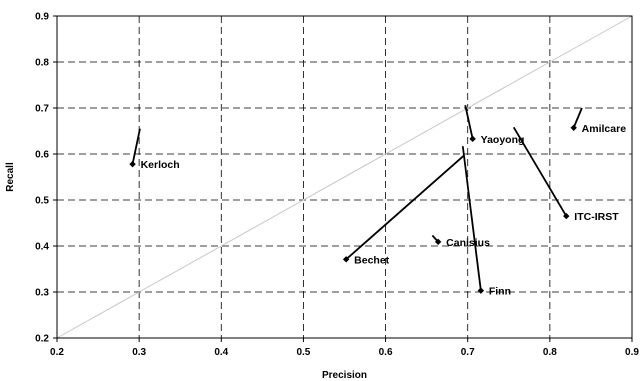 This screenshot has height=381, width=644. I want to click on x-tick-label: 0.5, so click(303, 352).